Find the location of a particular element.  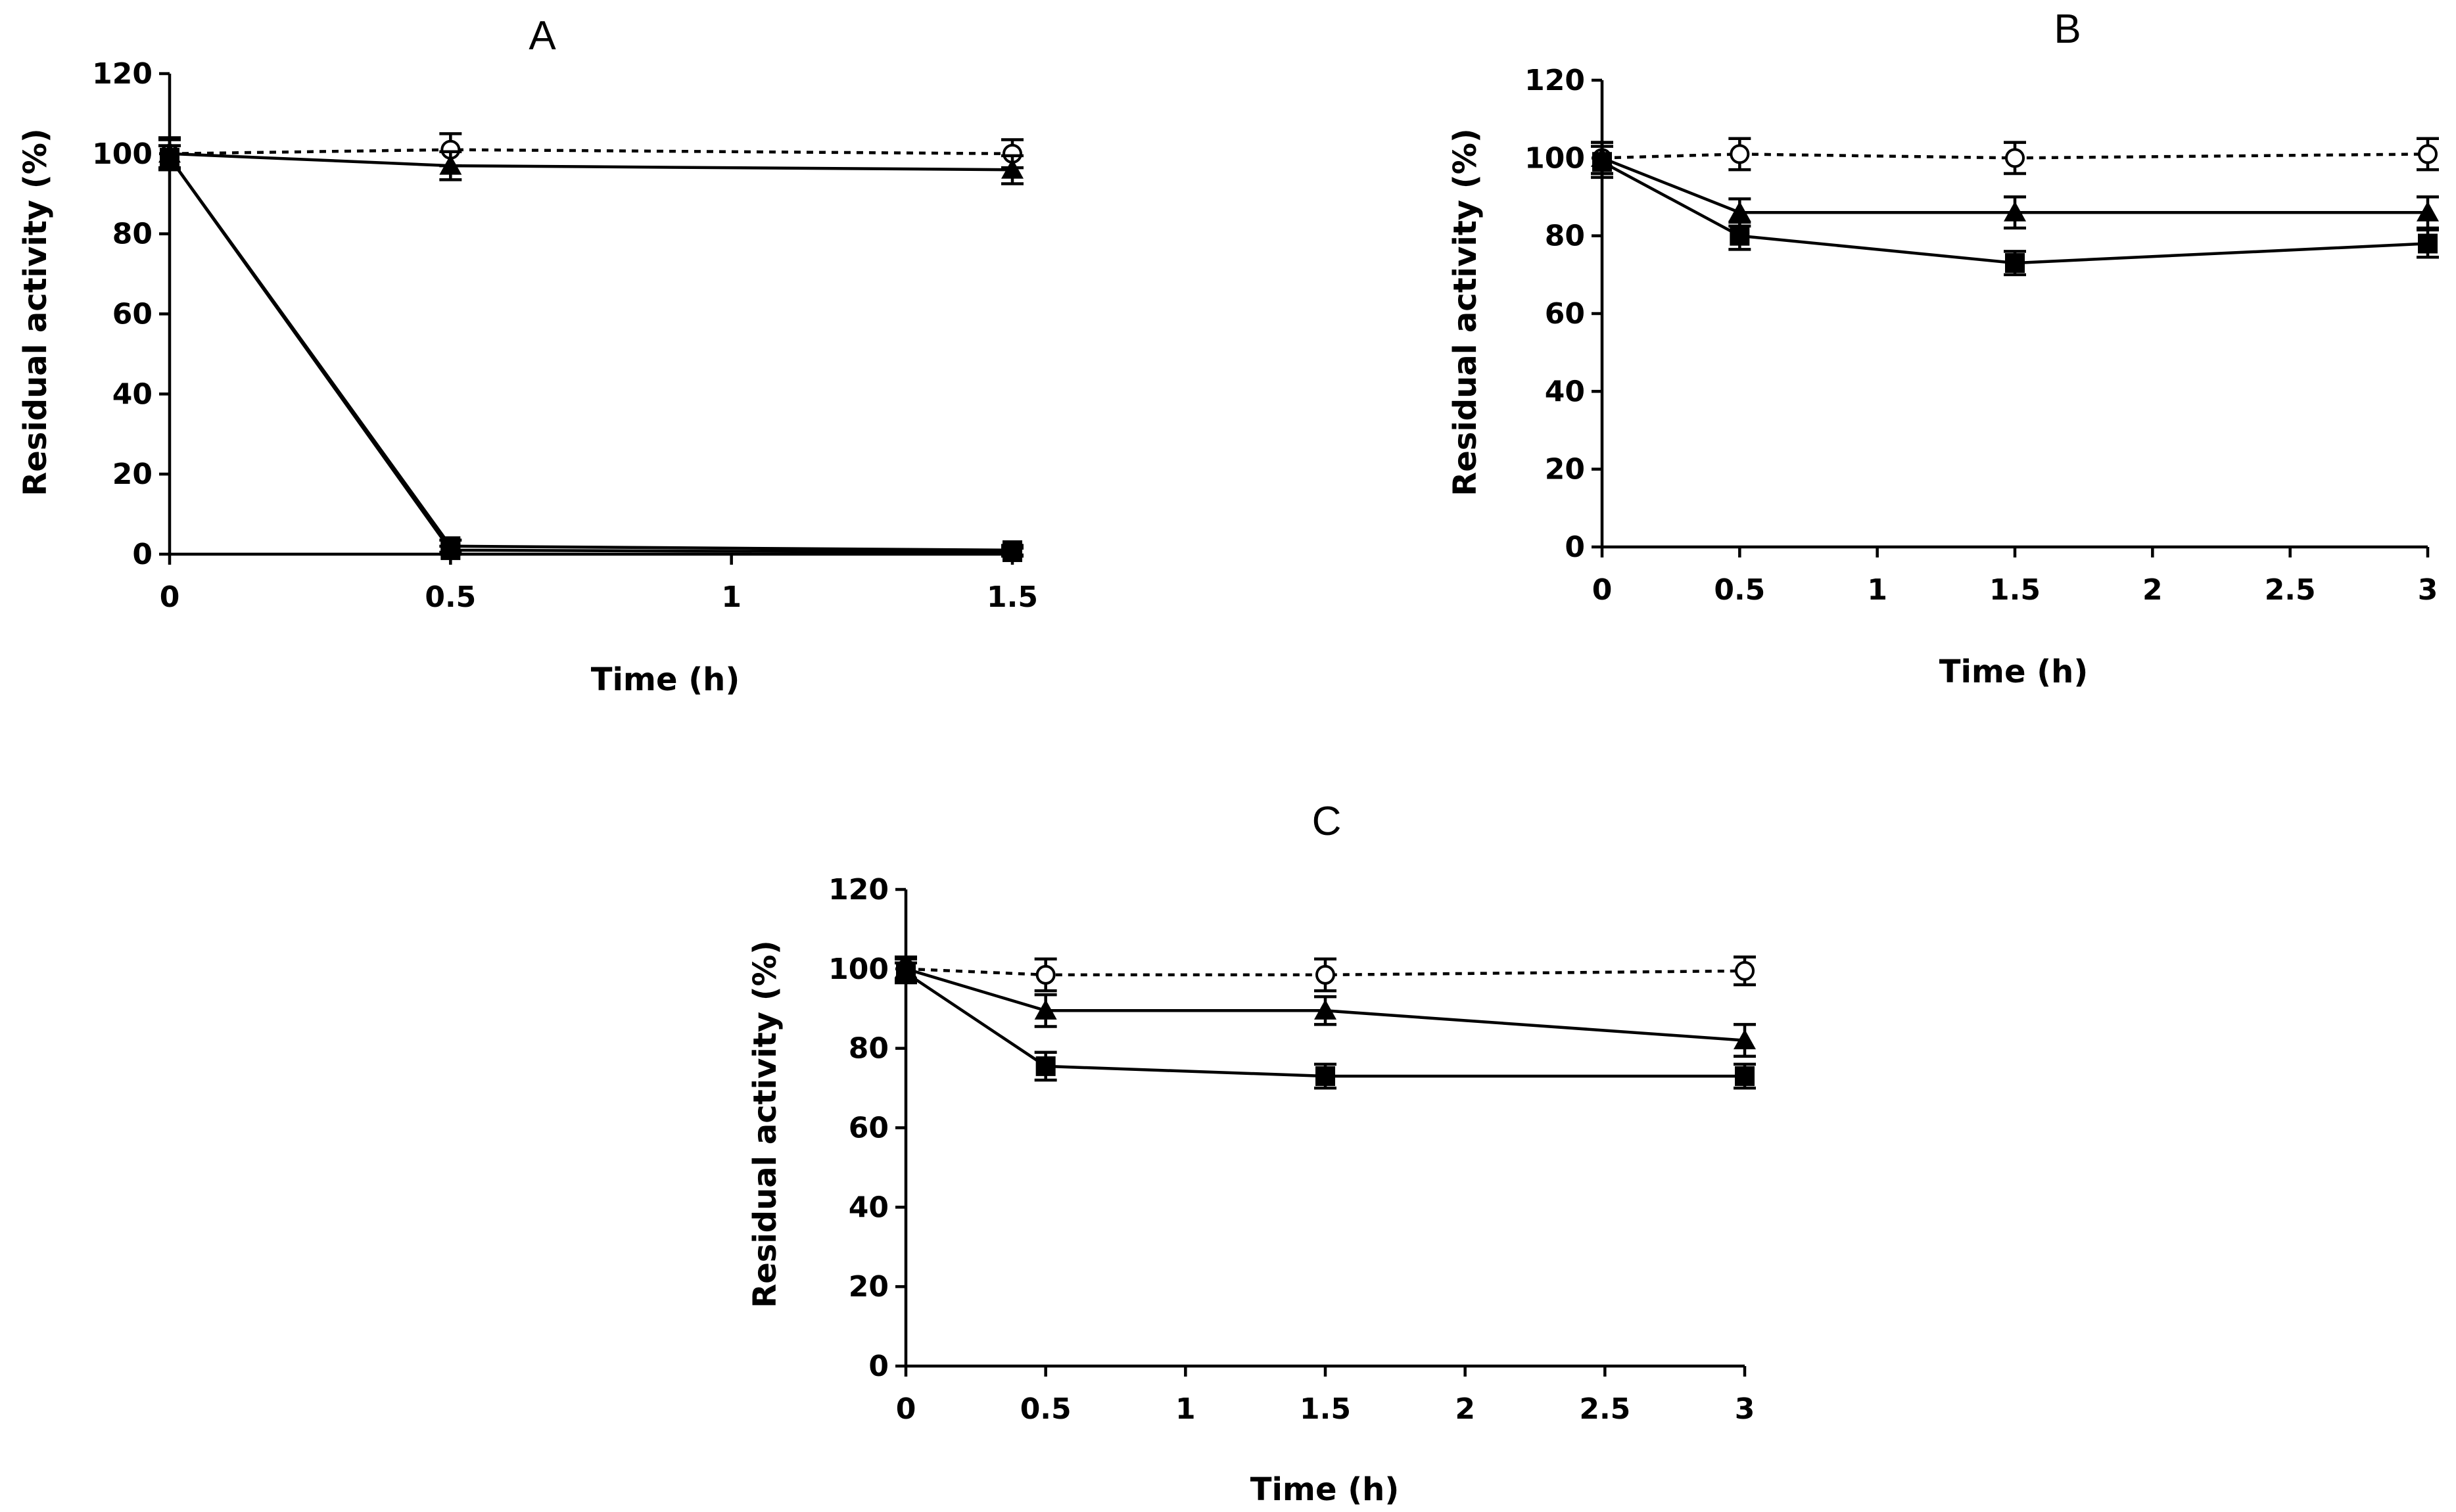

panel-a-y-tick-label: 120 is located at coordinates (122, 74).